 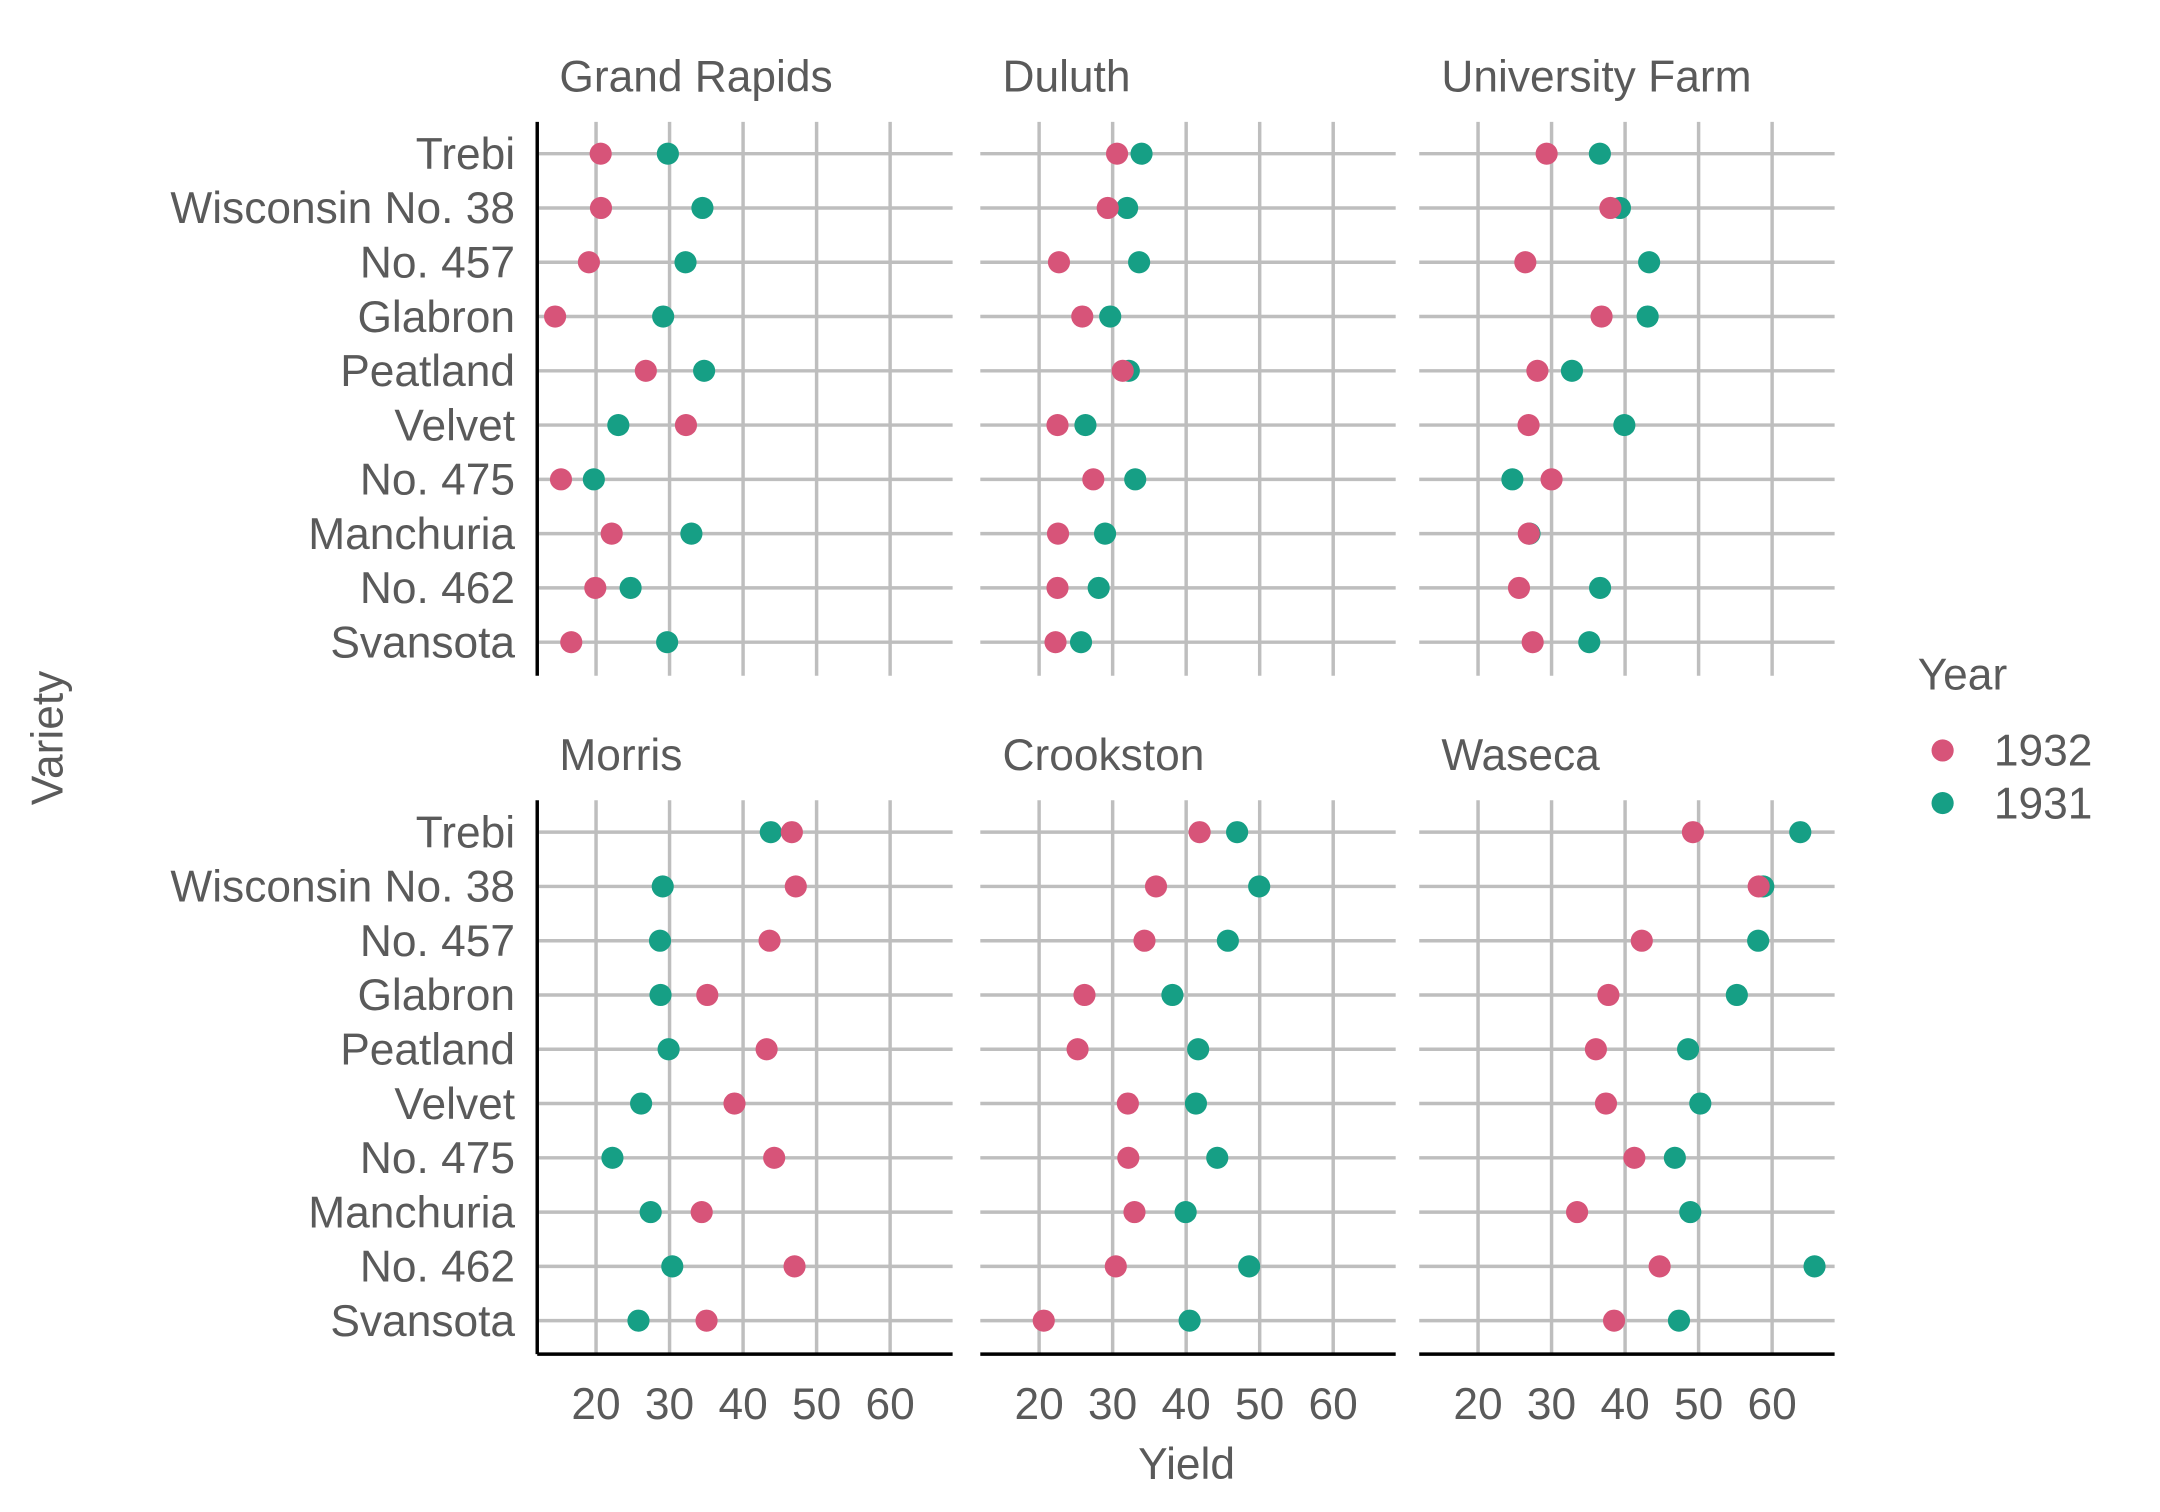 What do you see at coordinates (436, 317) in the screenshot?
I see `y-tick-label: Glabron` at bounding box center [436, 317].